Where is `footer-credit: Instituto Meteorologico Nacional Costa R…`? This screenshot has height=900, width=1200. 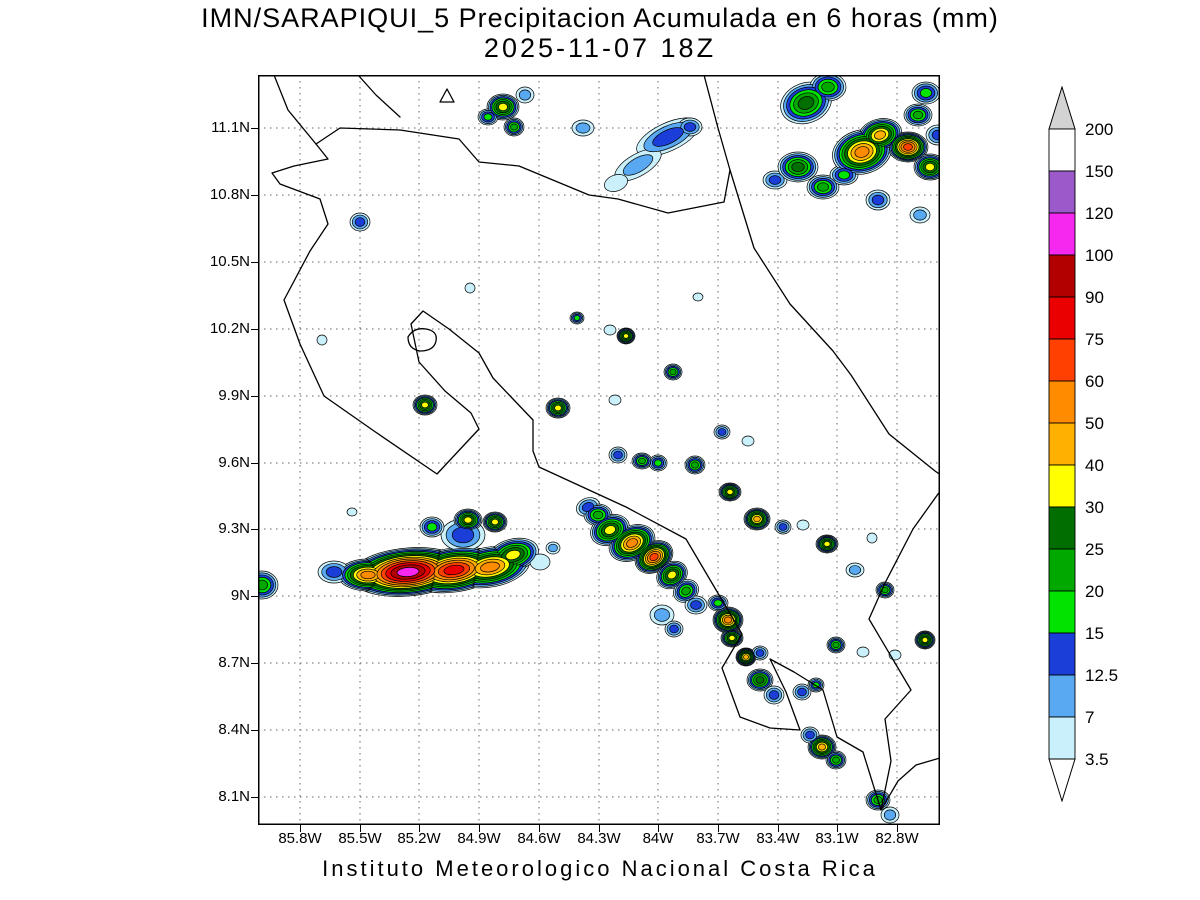
footer-credit: Instituto Meteorologico Nacional Costa R… is located at coordinates (600, 868).